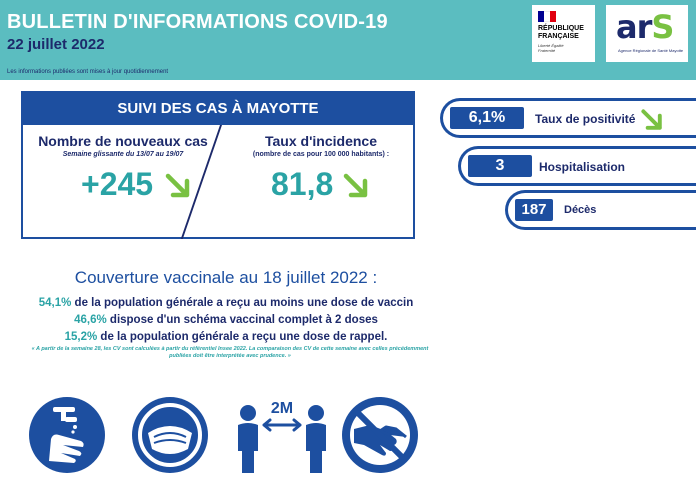  What do you see at coordinates (197, 22) in the screenshot?
I see `bulletin-title: BULLETIN D'INFORMATIONS COVID-19` at bounding box center [197, 22].